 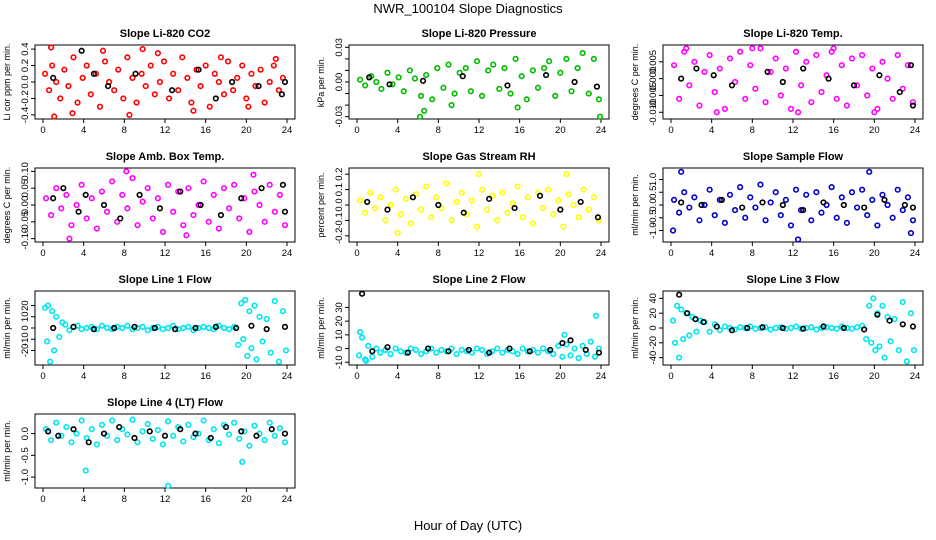 I want to click on y-tick-label: 0.05, so click(x=25, y=188).